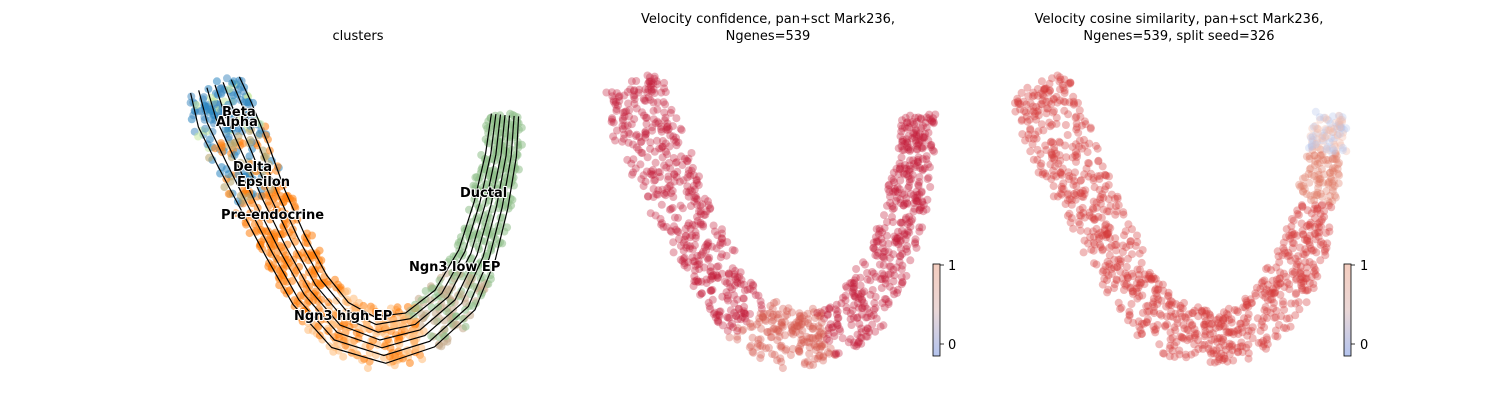 The height and width of the screenshot is (400, 1500). What do you see at coordinates (360, 212) in the screenshot?
I see `velocity-streamline` at bounding box center [360, 212].